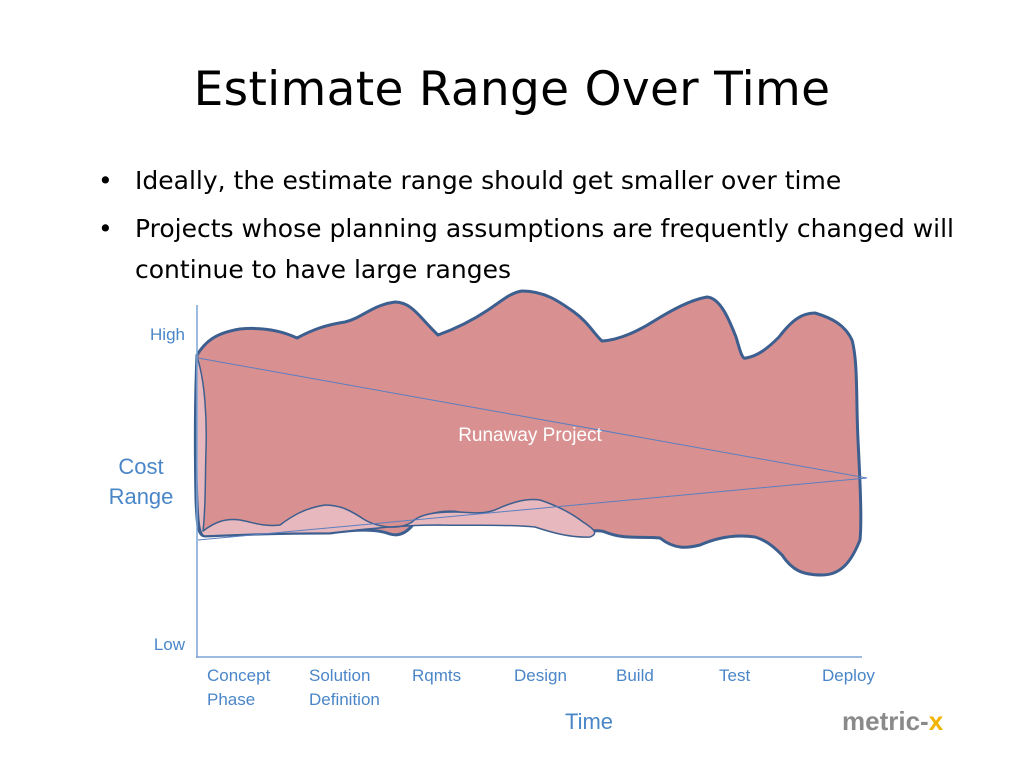 The height and width of the screenshot is (768, 1024). I want to click on logo-text-accent: x, so click(936, 721).